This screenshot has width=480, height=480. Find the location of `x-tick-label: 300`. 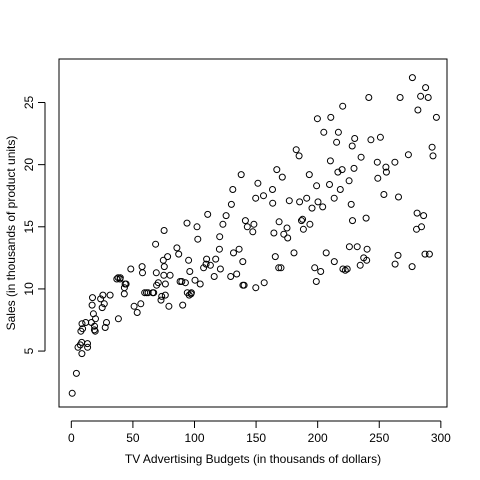

x-tick-label: 300 is located at coordinates (441, 438).